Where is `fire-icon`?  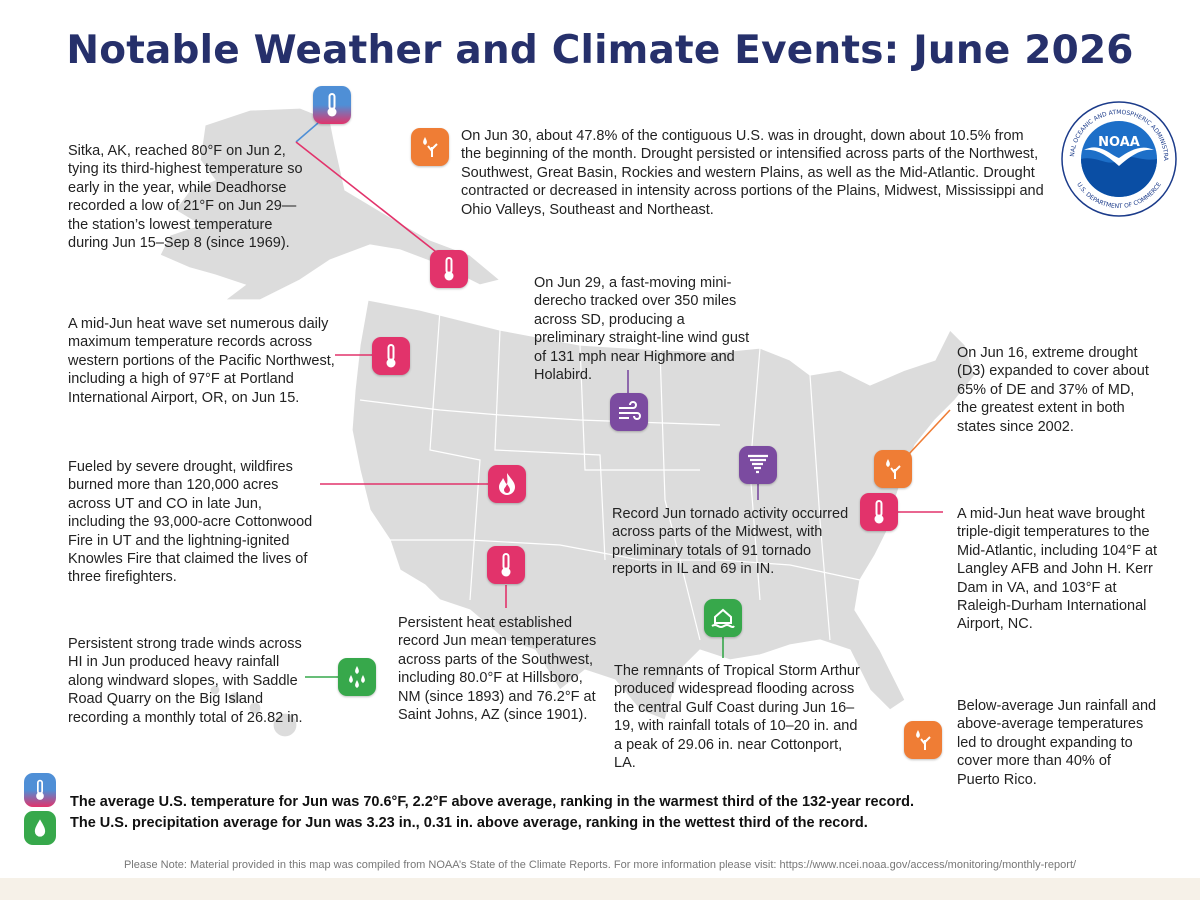
fire-icon is located at coordinates (507, 484).